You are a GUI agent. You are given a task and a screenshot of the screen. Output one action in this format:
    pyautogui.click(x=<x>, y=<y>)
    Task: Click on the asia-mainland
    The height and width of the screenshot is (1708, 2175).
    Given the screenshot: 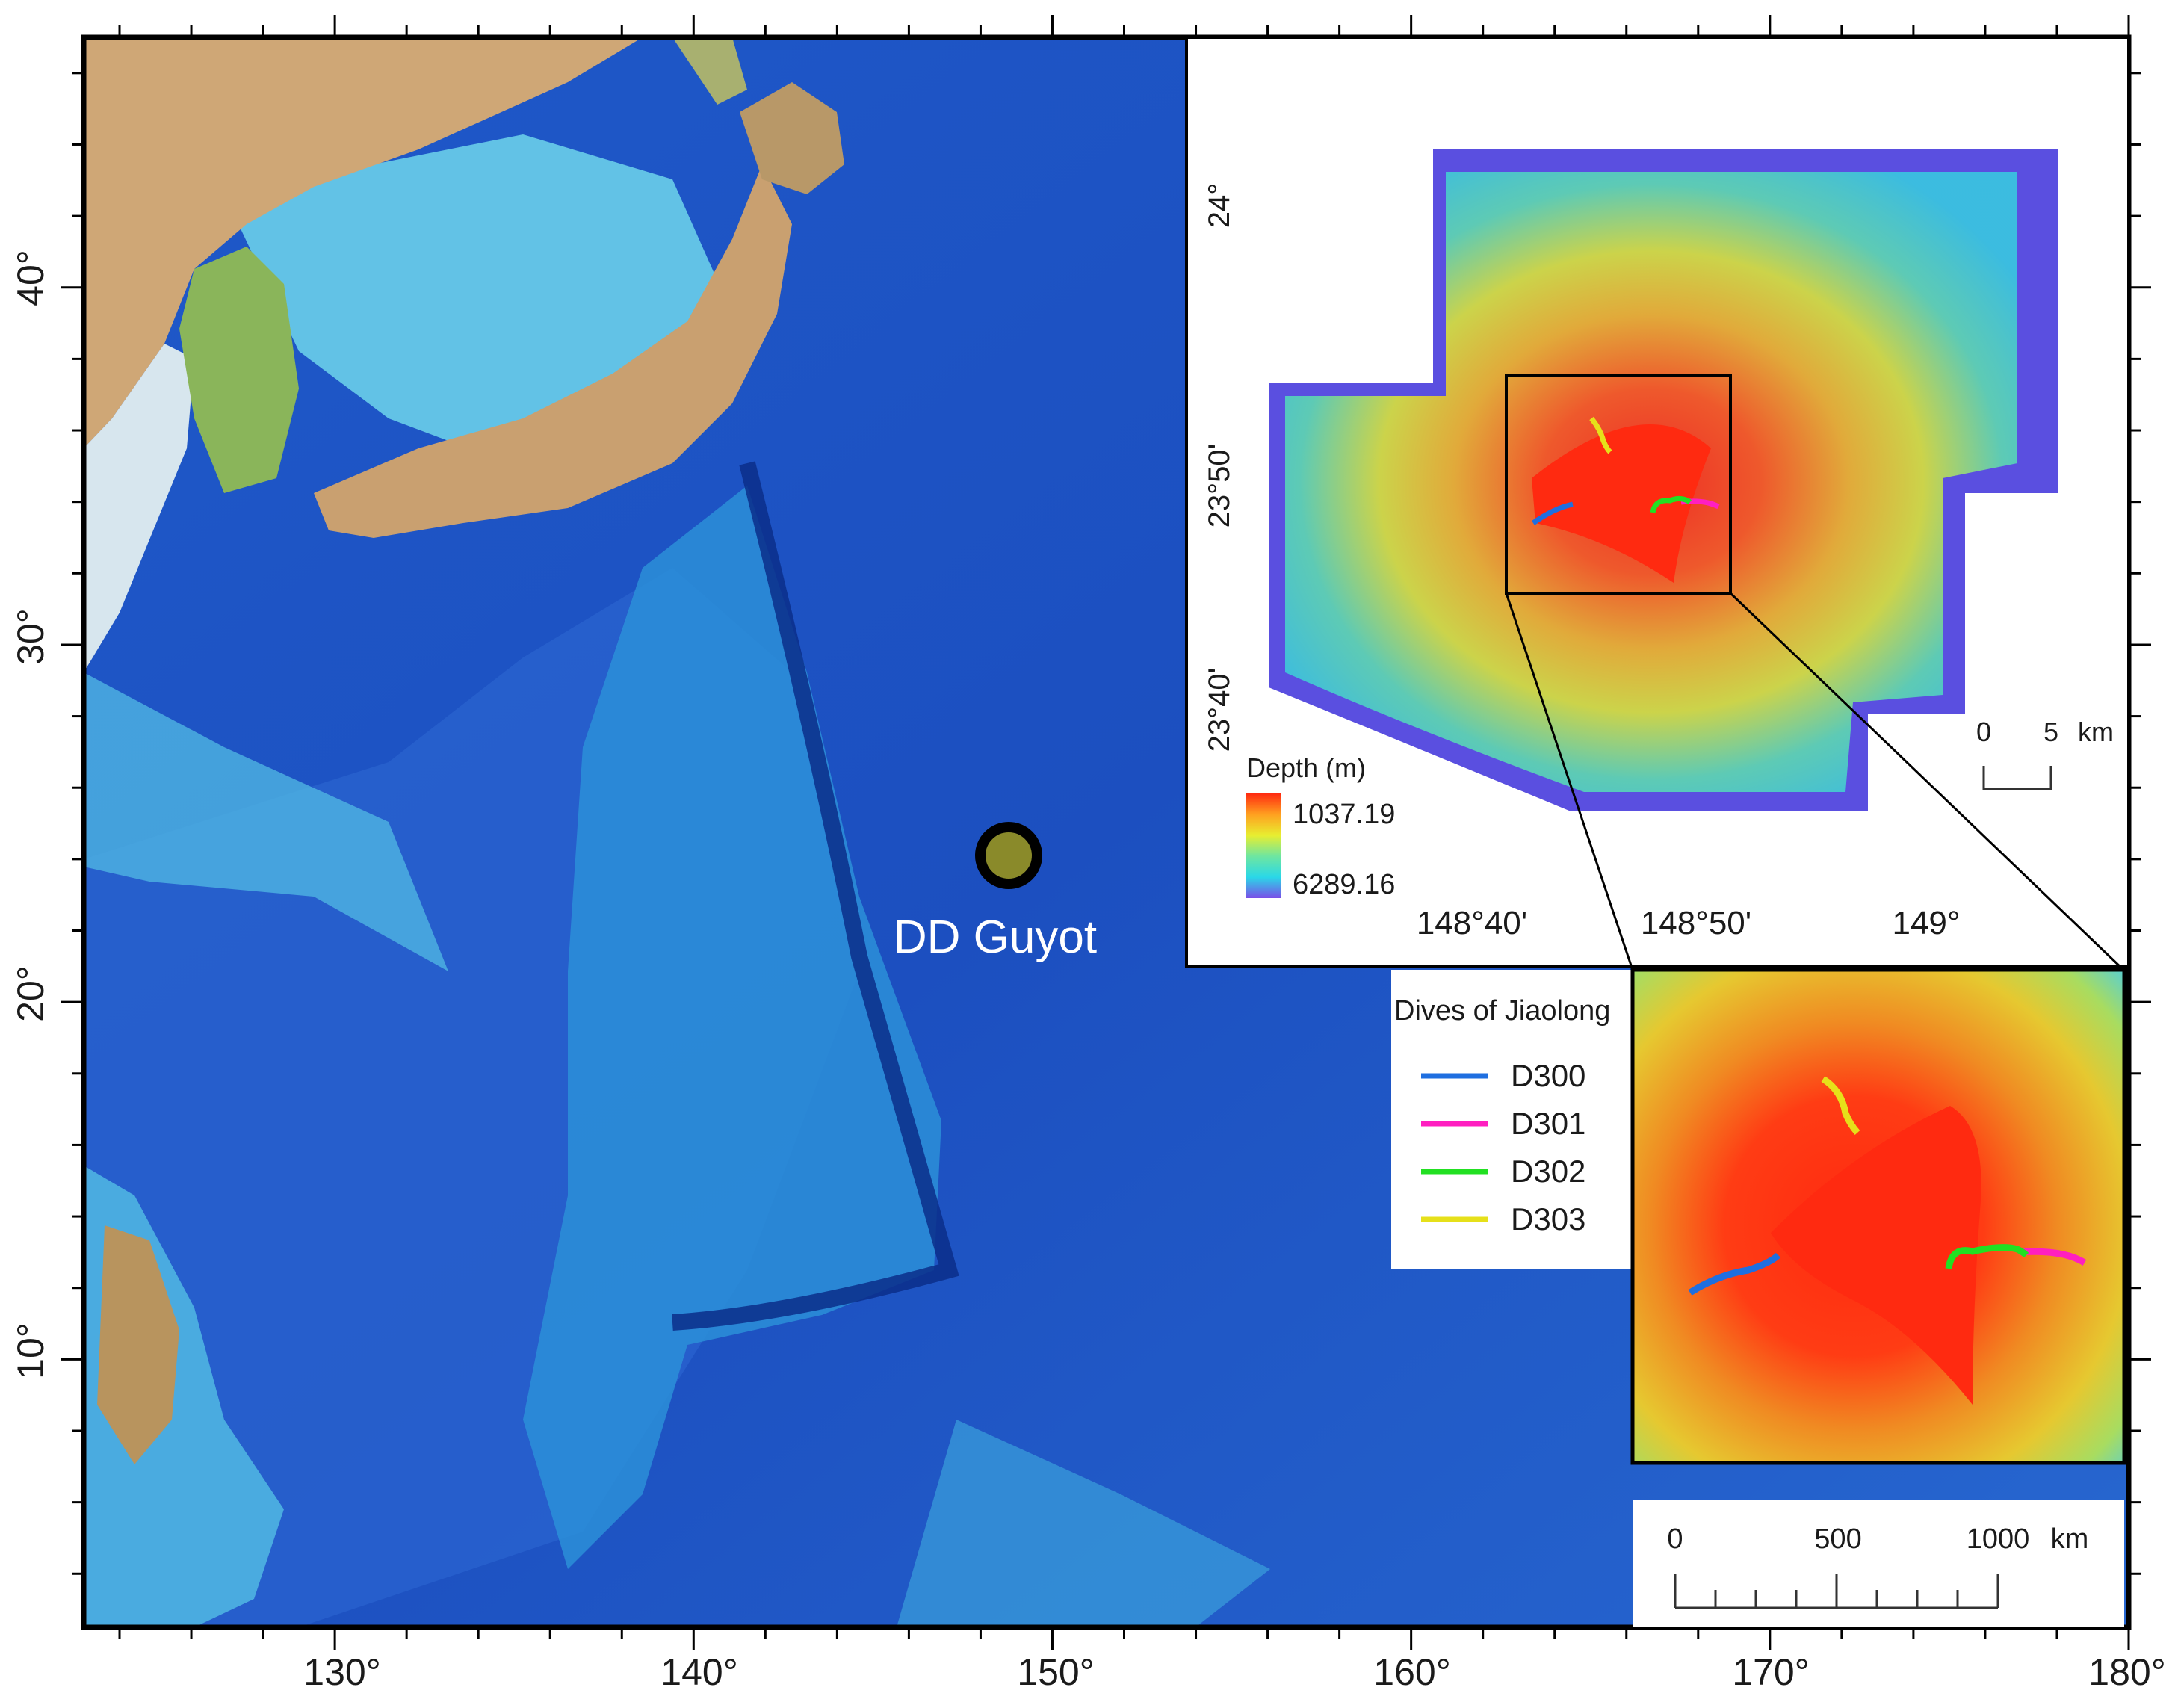 What is the action you would take?
    pyautogui.click(x=363, y=242)
    